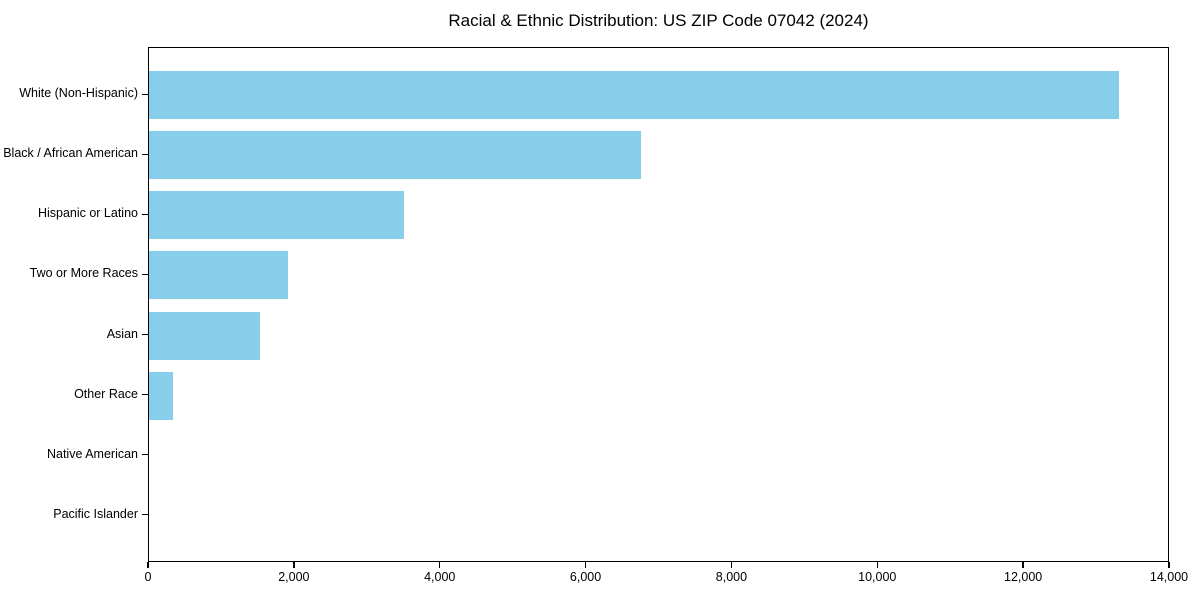 Image resolution: width=1200 pixels, height=600 pixels. Describe the element at coordinates (440, 577) in the screenshot. I see `x-axis-tick-label: 4,000` at that location.